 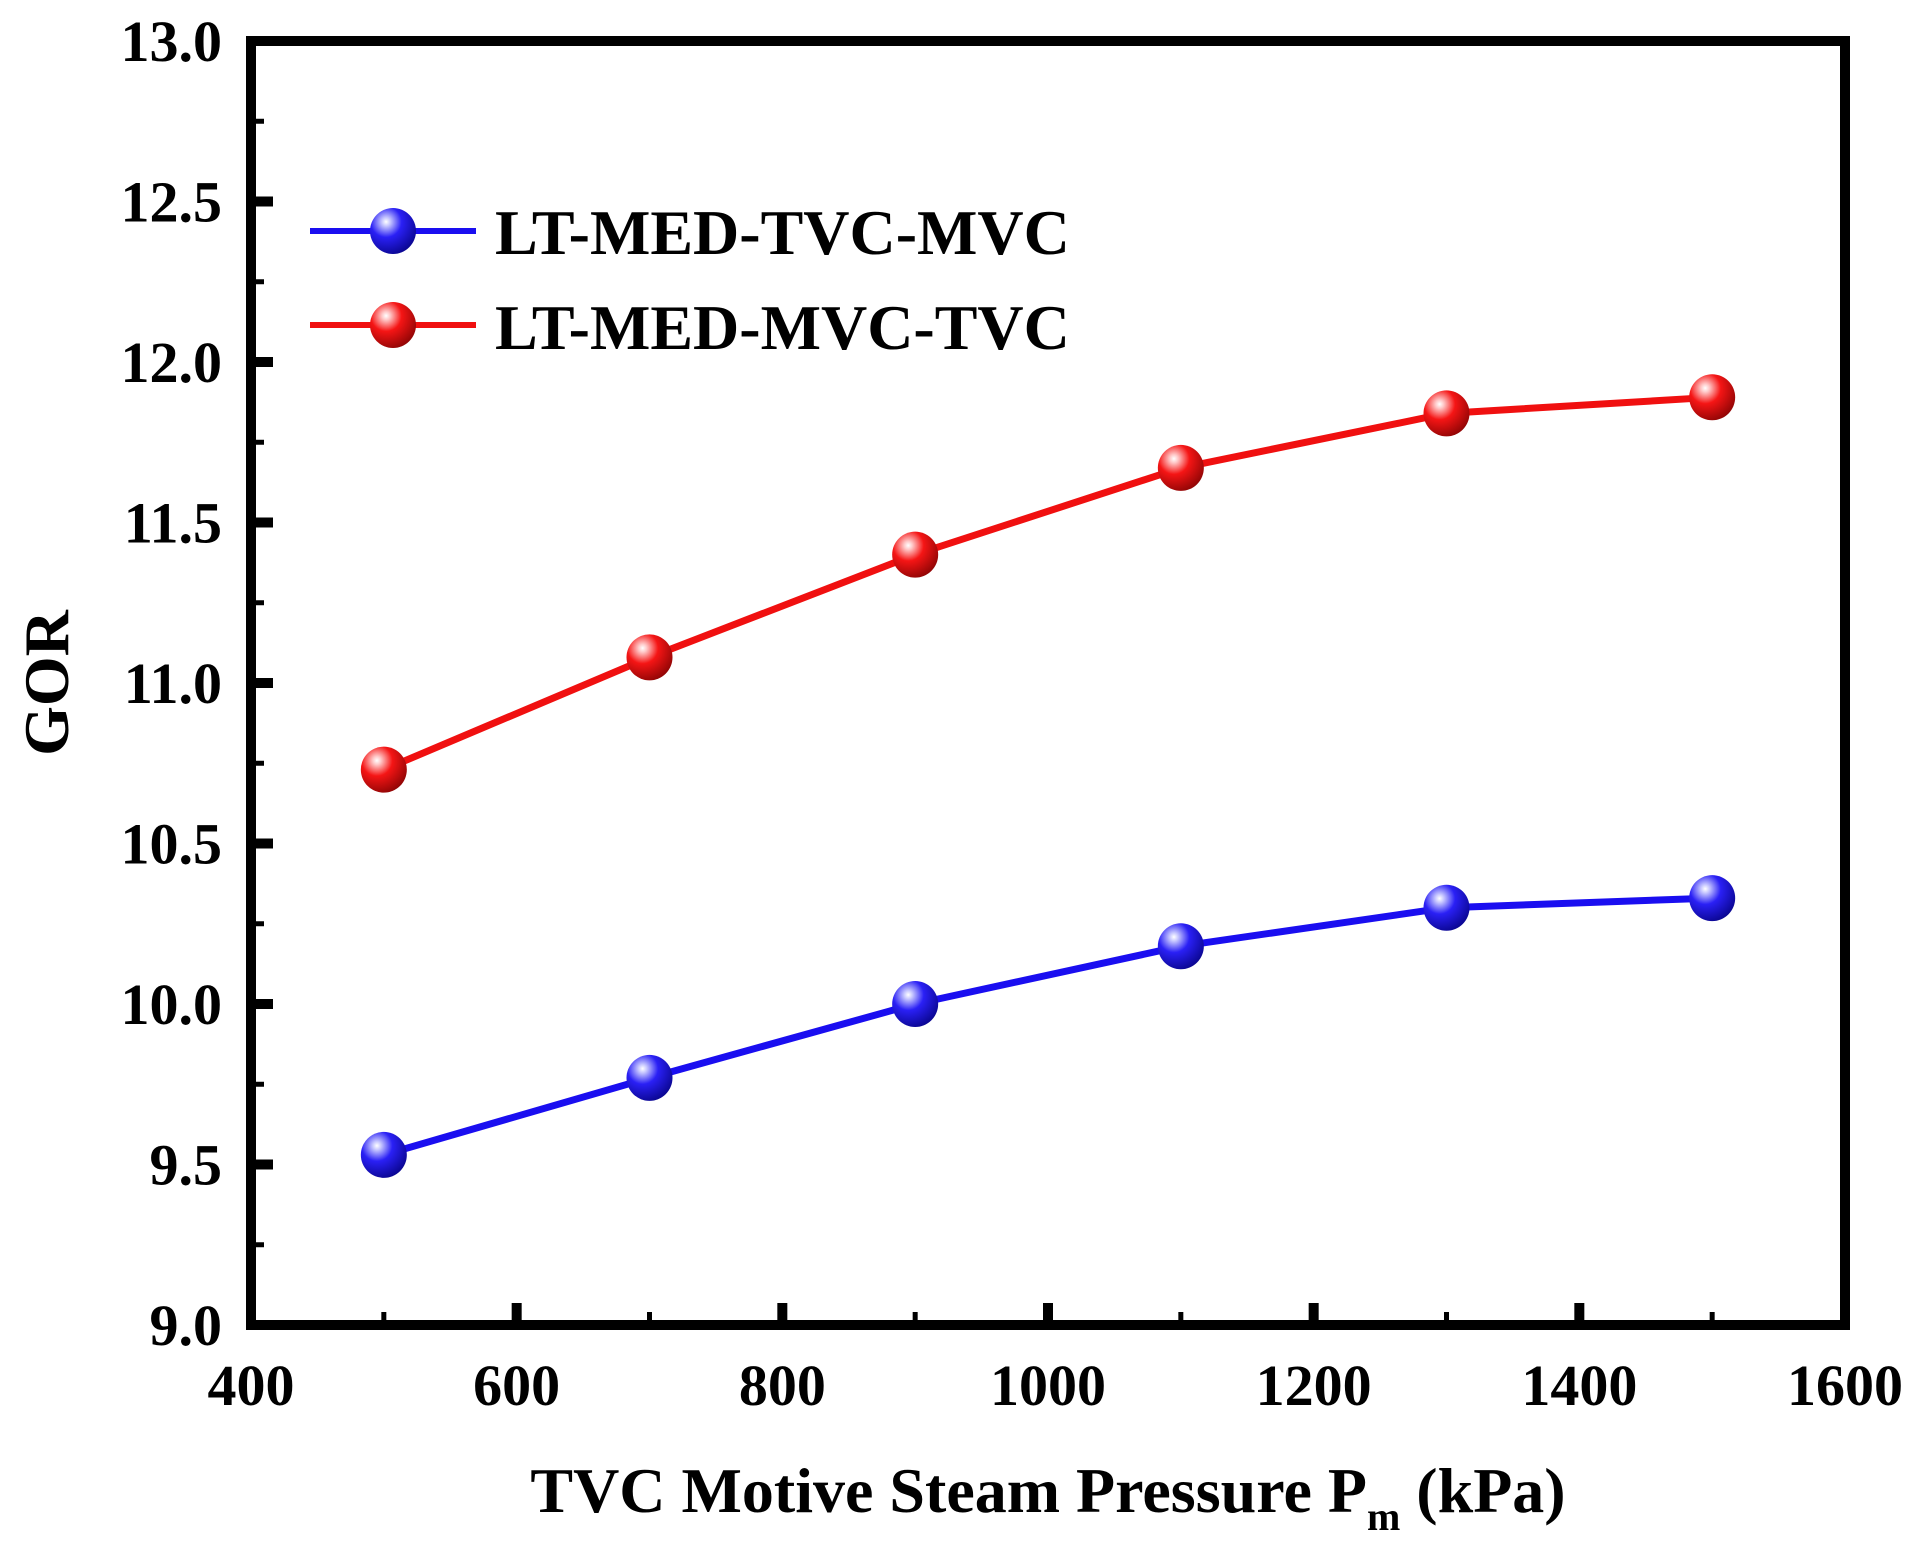 What do you see at coordinates (186, 1165) in the screenshot?
I see `y-tick-label: 9.5` at bounding box center [186, 1165].